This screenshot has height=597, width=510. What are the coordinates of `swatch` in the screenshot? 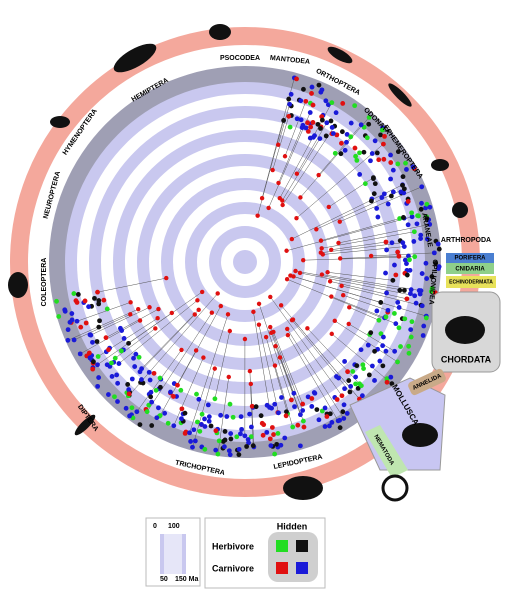 It's located at (302, 568).